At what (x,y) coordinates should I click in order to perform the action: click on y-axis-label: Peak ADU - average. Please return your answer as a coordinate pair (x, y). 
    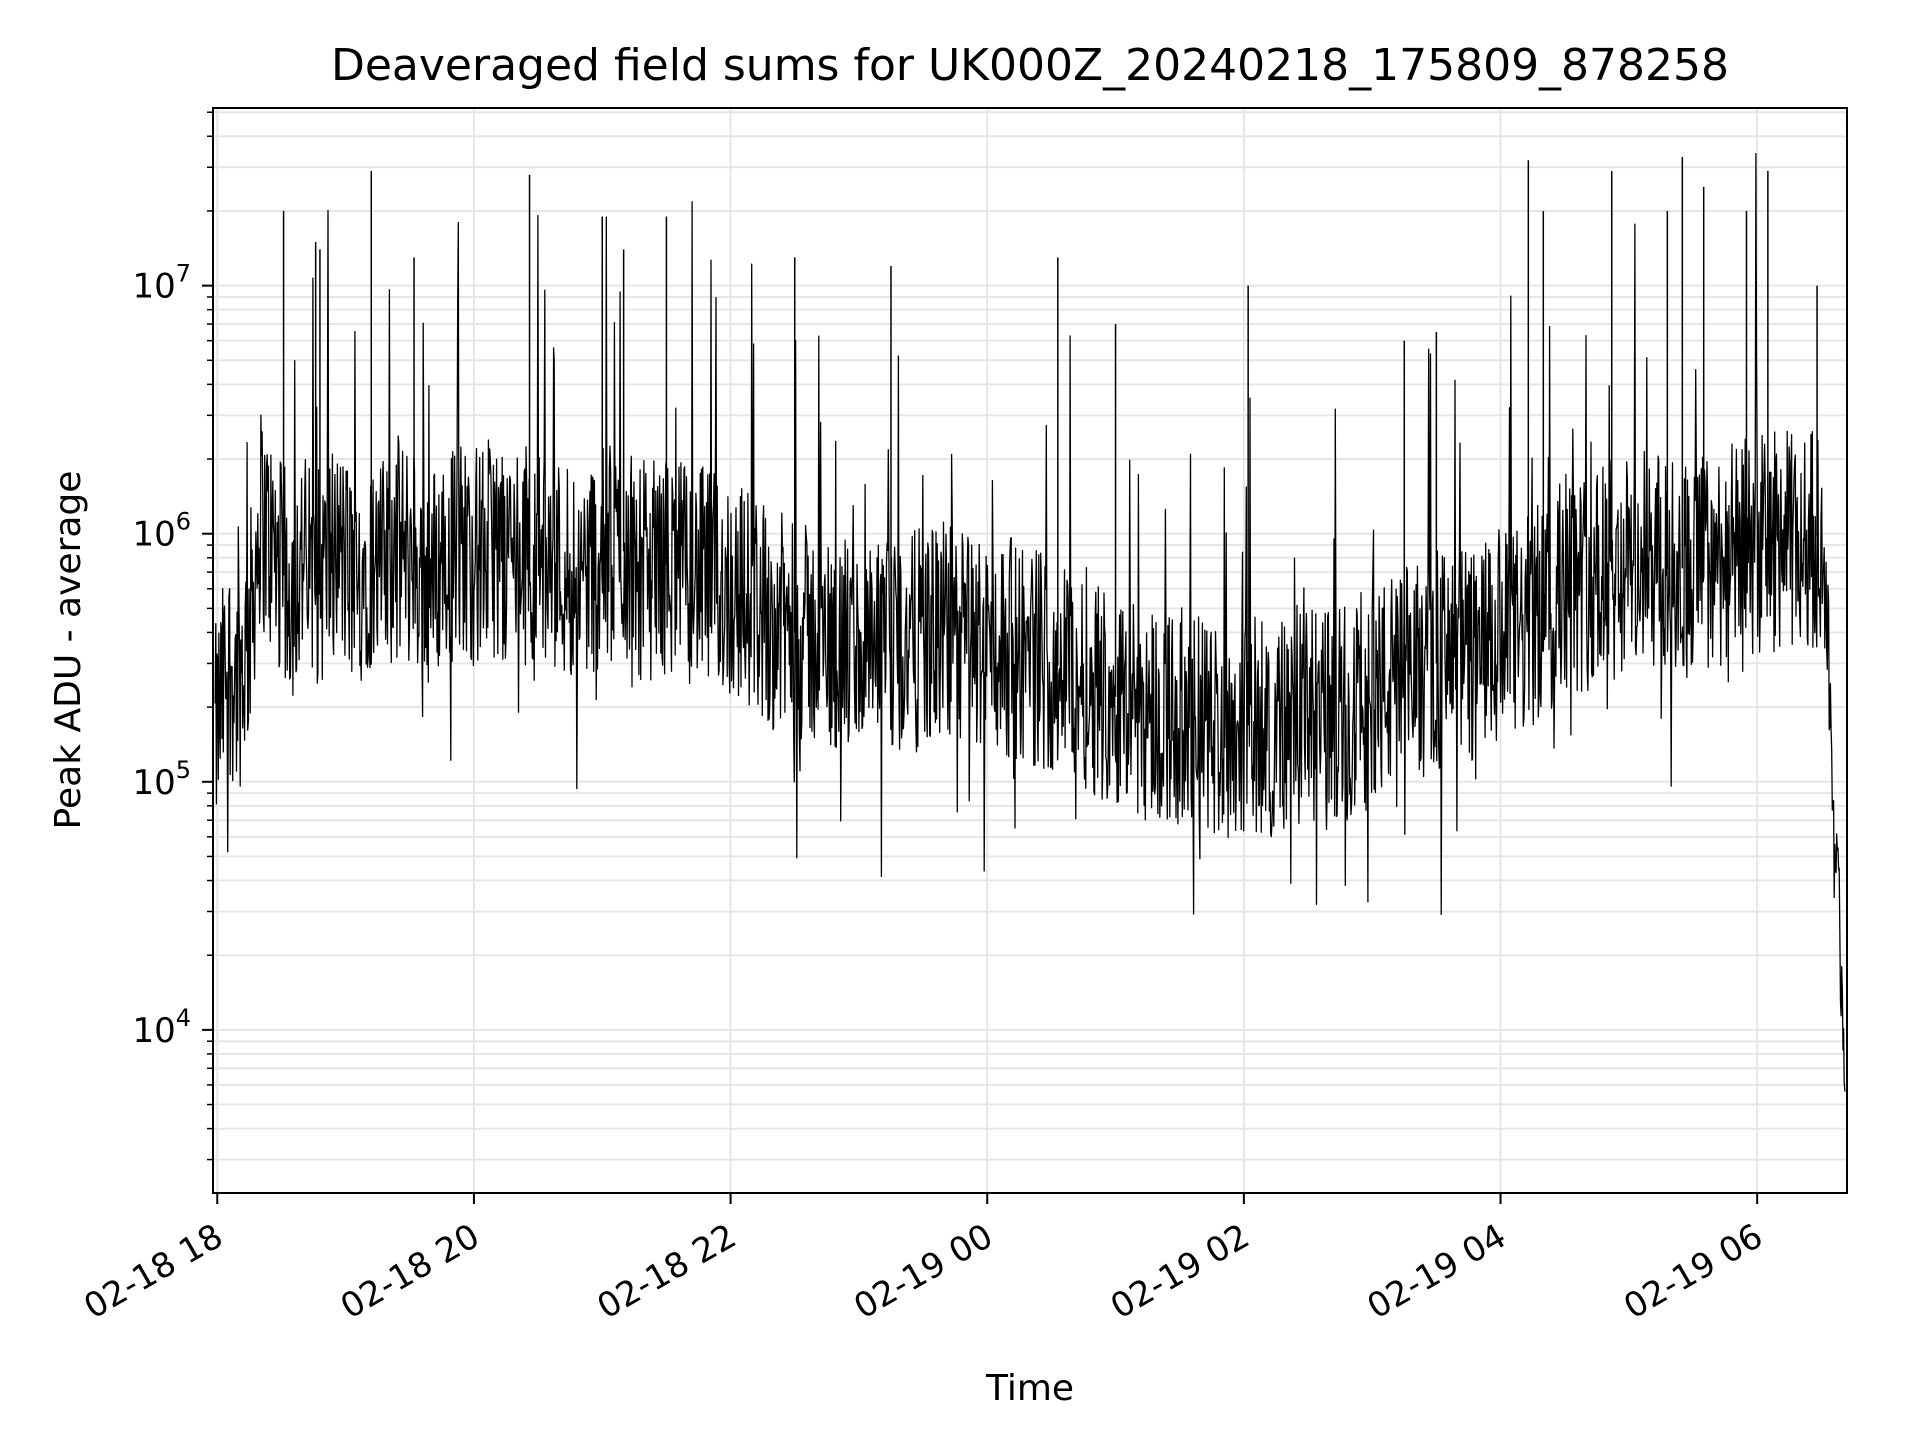
    Looking at the image, I should click on (68, 650).